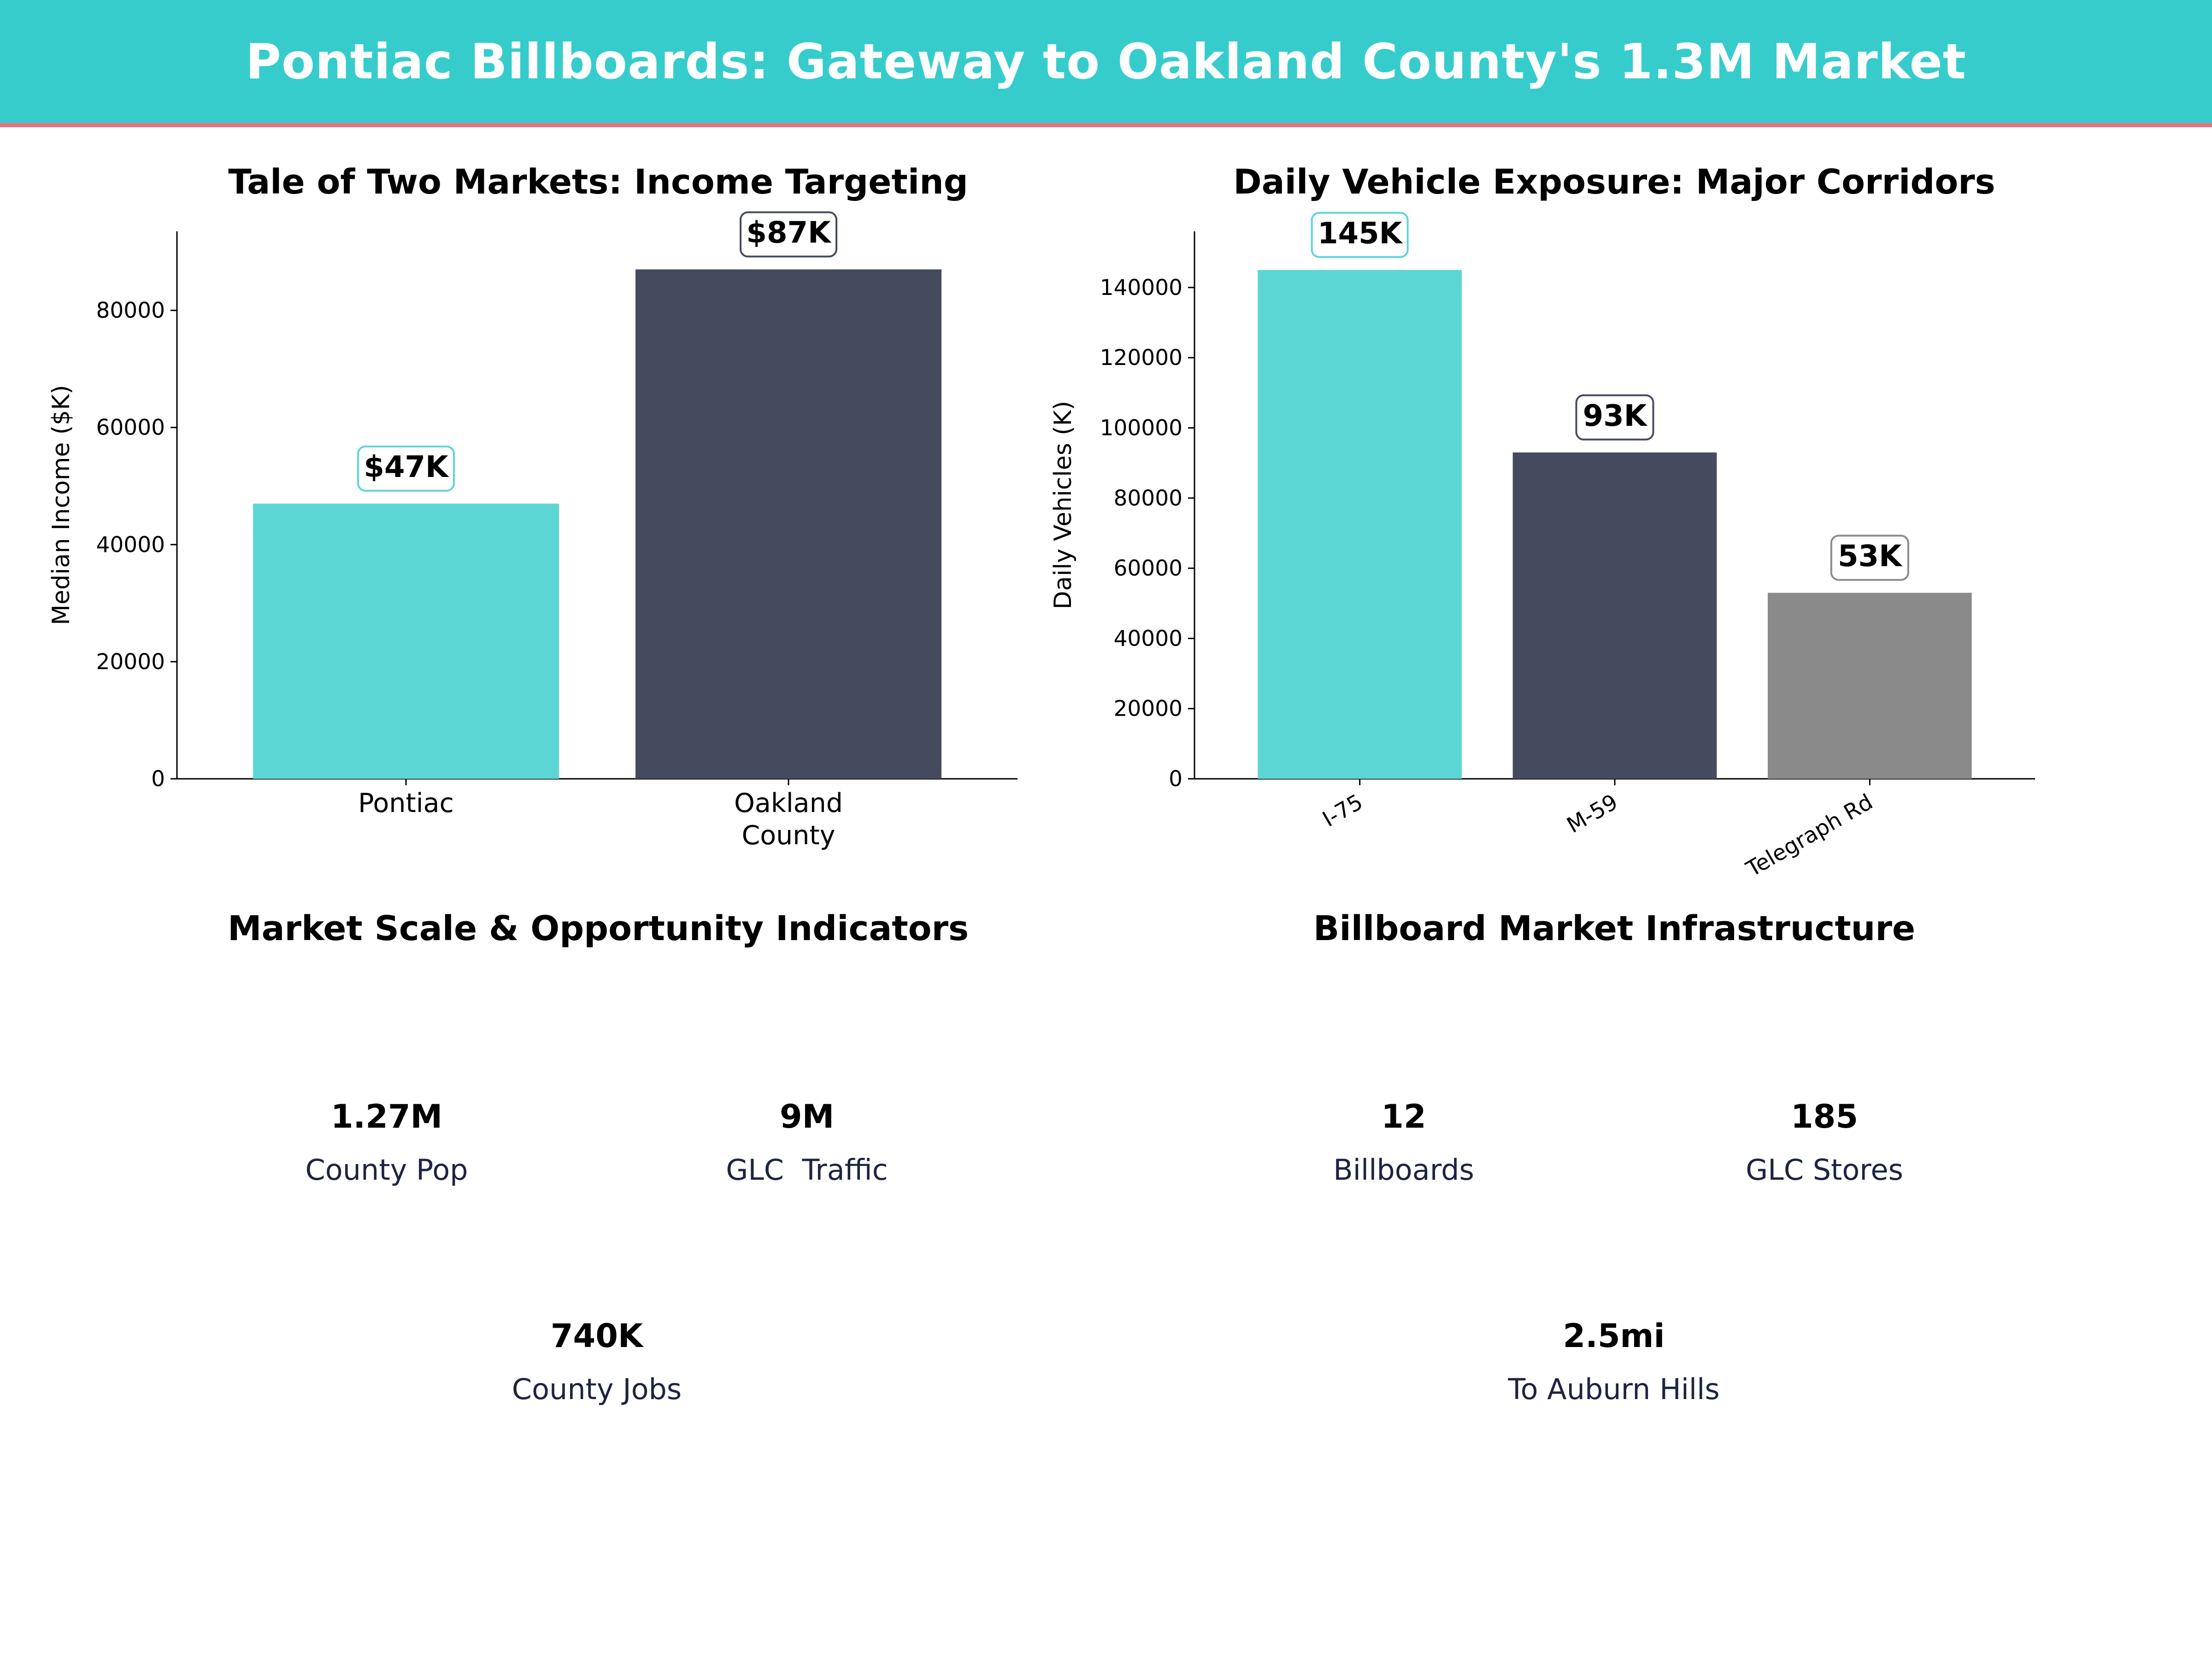 The width and height of the screenshot is (2212, 1659). I want to click on data-label: 145K, so click(1360, 234).